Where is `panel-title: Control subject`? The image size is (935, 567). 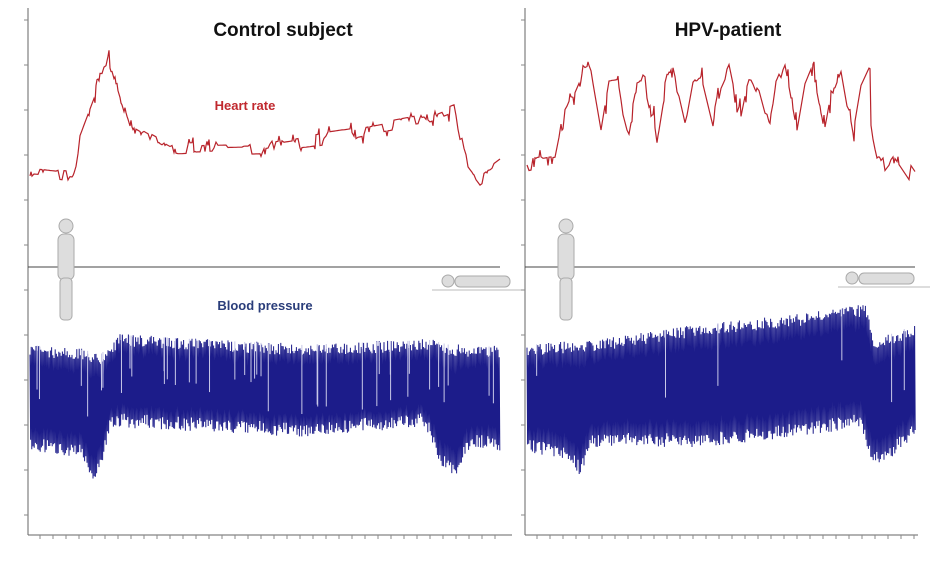 panel-title: Control subject is located at coordinates (283, 30).